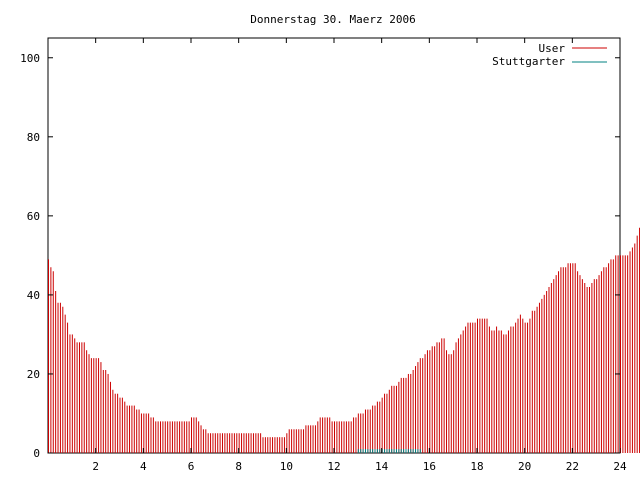 This screenshot has height=480, width=640. What do you see at coordinates (476, 466) in the screenshot?
I see `x-tick-label: 18` at bounding box center [476, 466].